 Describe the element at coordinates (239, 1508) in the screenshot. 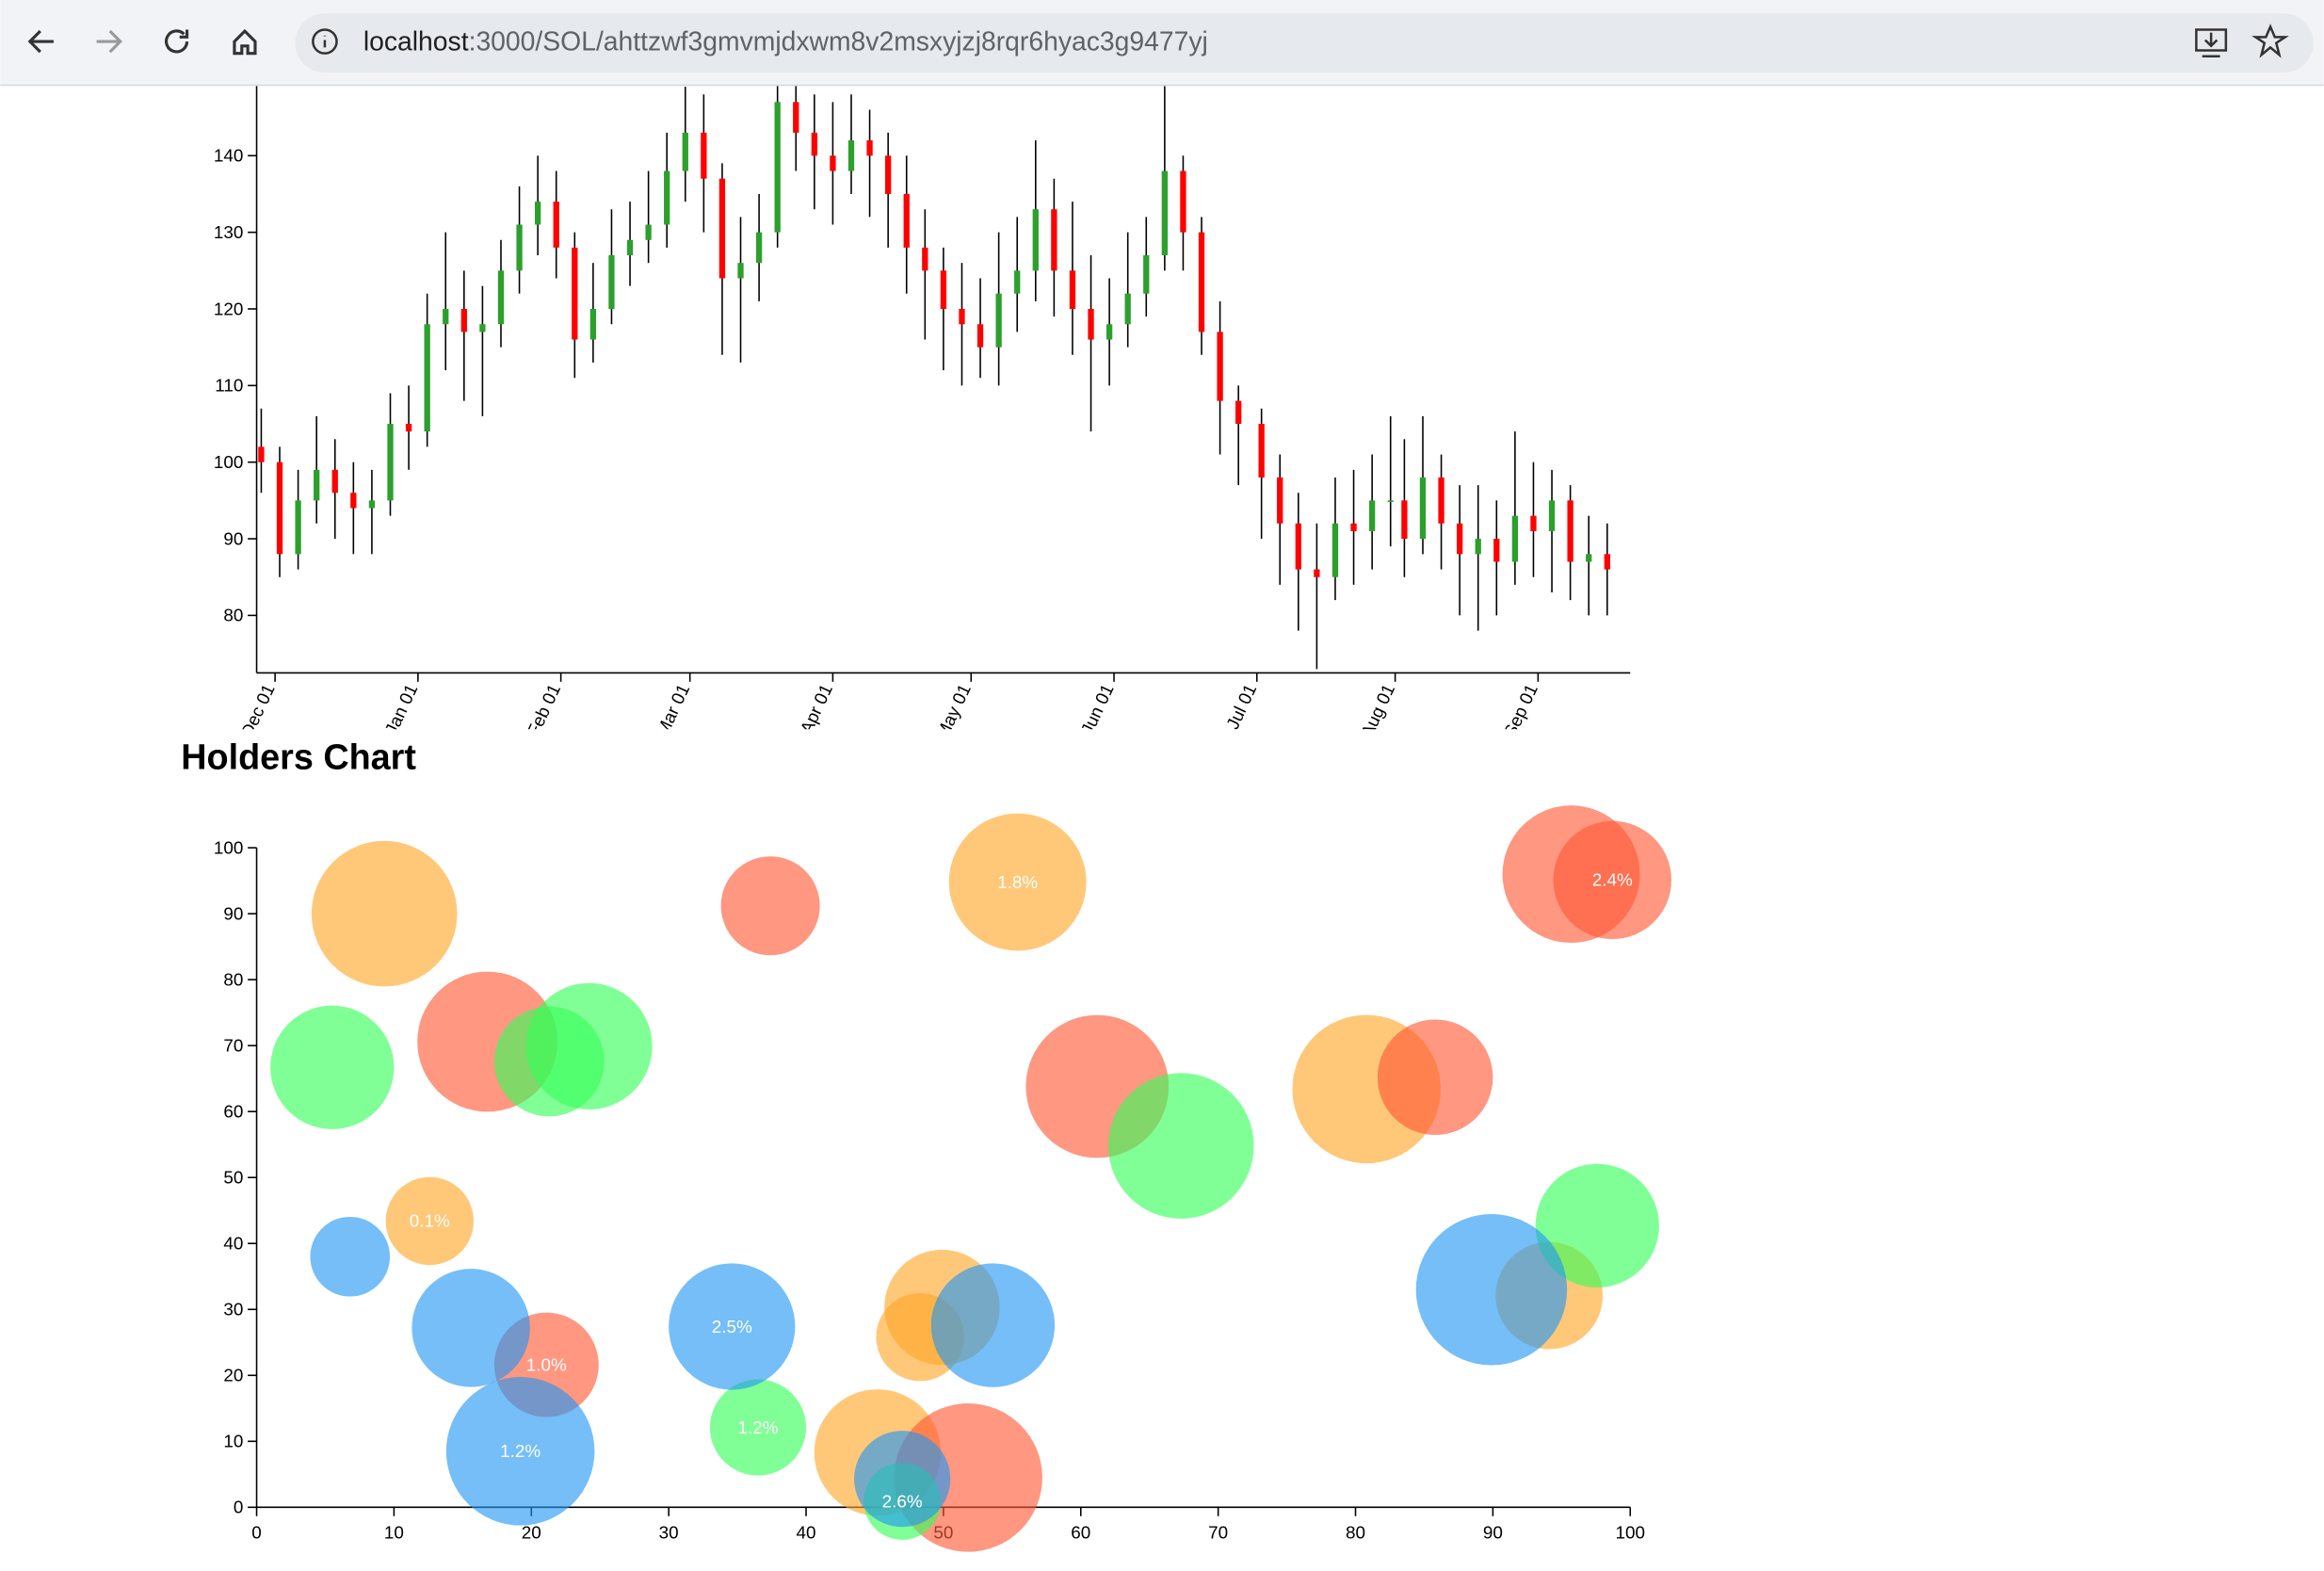

I see `y-tick-label: 0` at that location.